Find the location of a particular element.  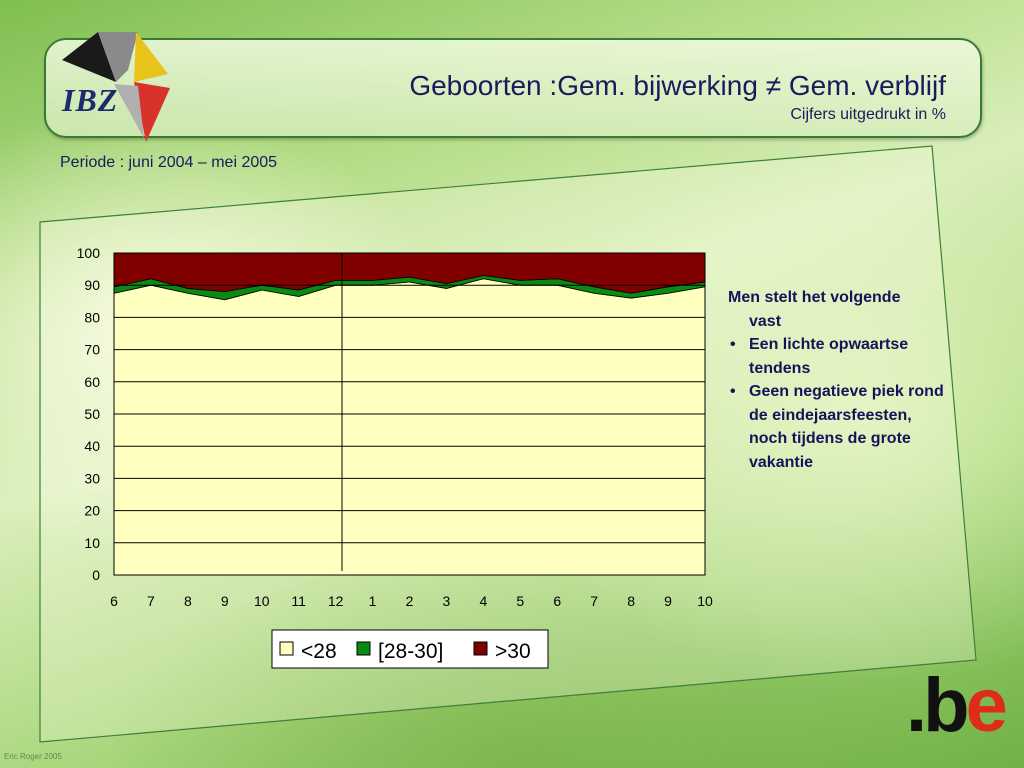

be-logo-e: e is located at coordinates (986, 705).